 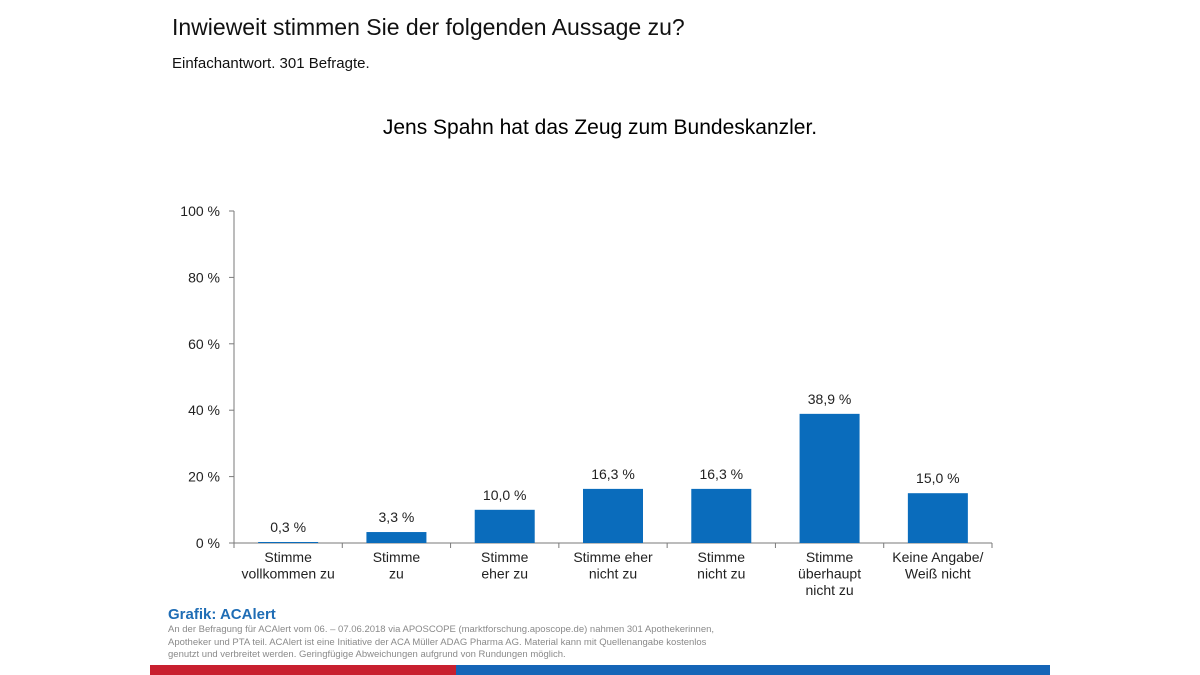 I want to click on x-tick-label: Stimme eher zu, so click(x=505, y=565).